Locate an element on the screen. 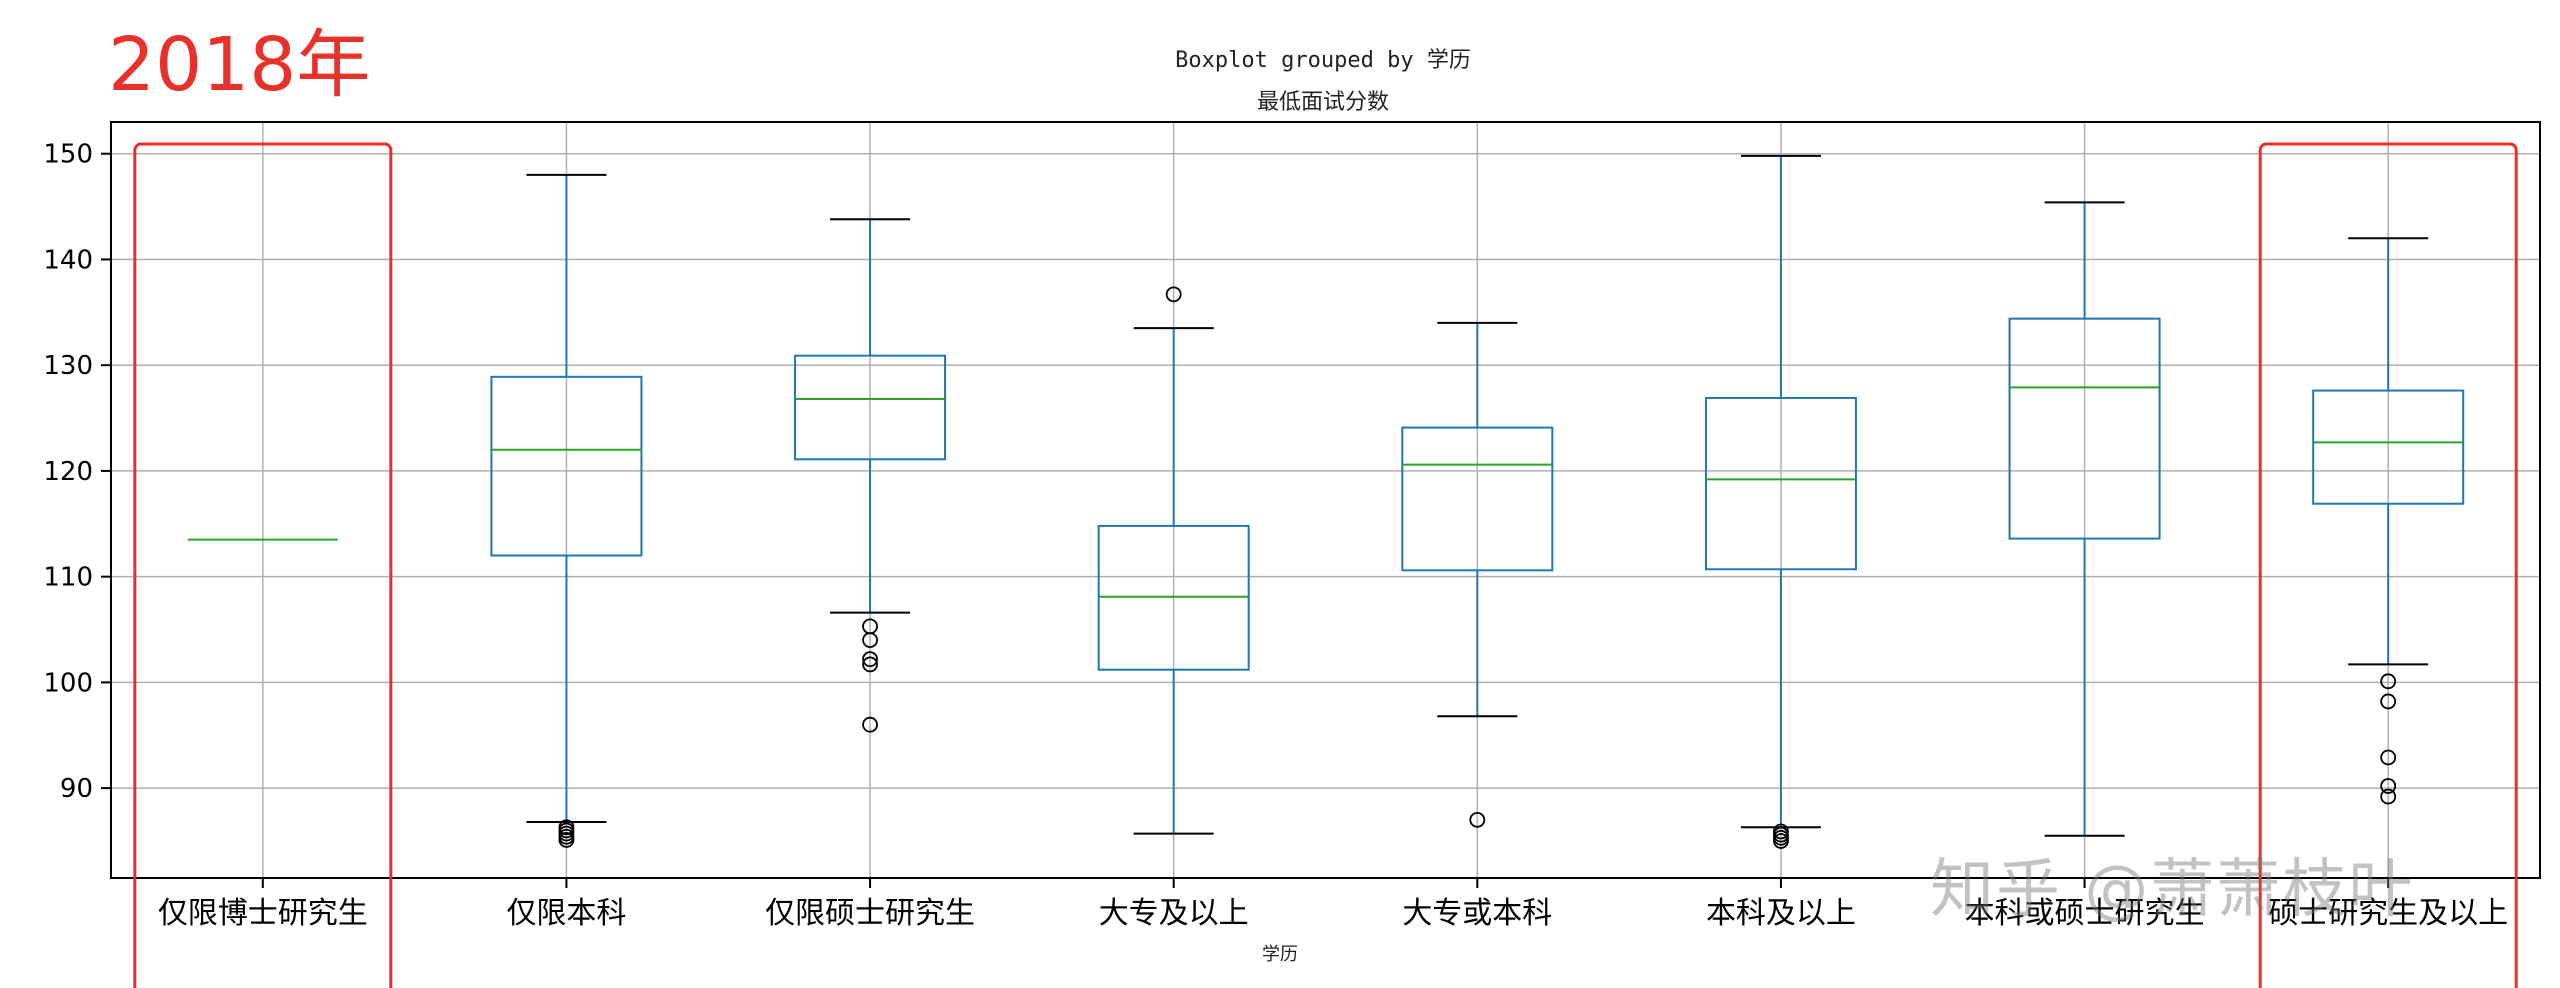 The width and height of the screenshot is (2560, 988). x-axis-label: 学历 is located at coordinates (1280, 954).